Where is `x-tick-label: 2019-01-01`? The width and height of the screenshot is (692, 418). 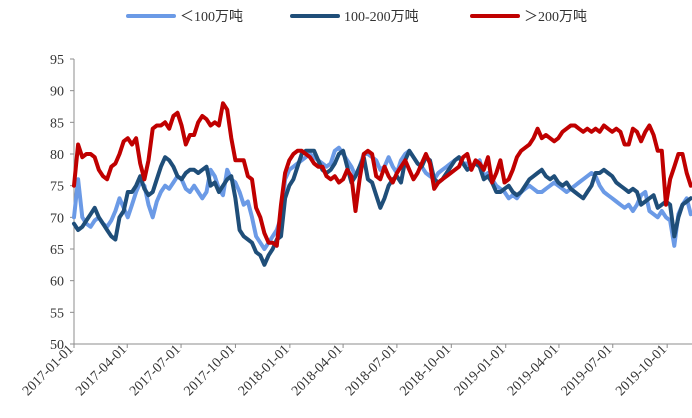
x-tick-label: 2019-01-01 is located at coordinates (480, 370).